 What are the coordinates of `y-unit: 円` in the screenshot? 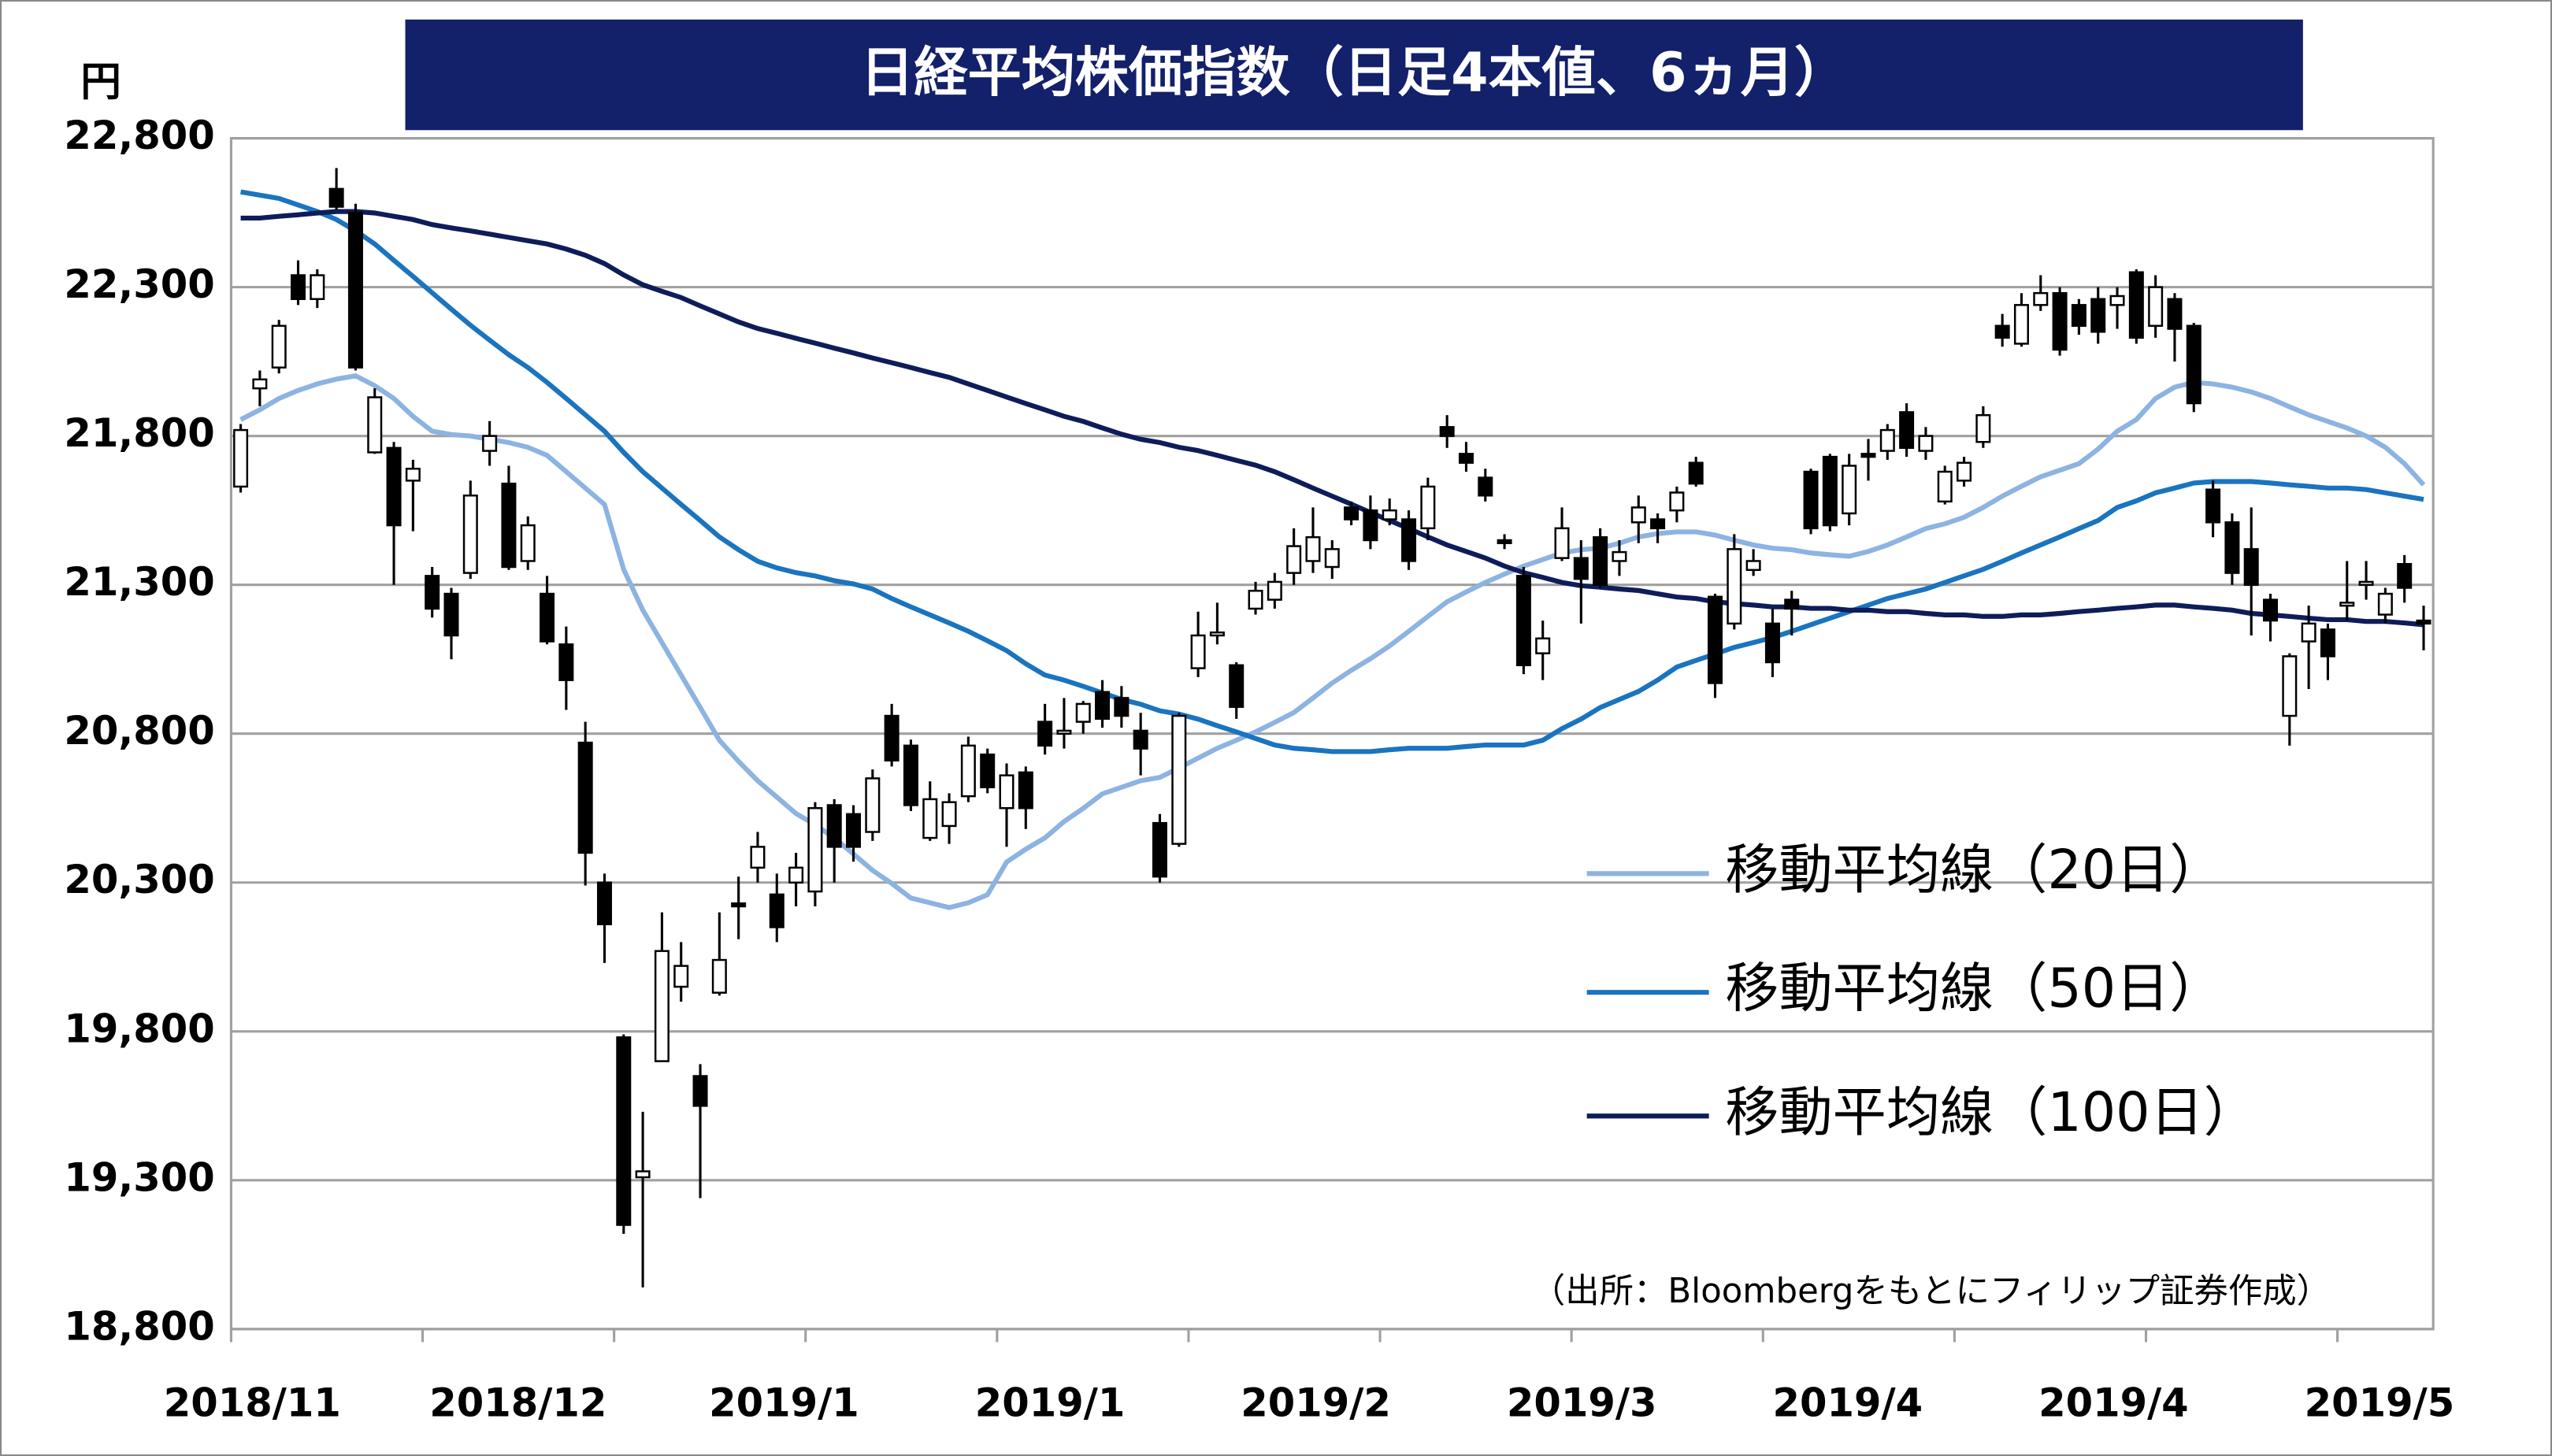 It's located at (100, 82).